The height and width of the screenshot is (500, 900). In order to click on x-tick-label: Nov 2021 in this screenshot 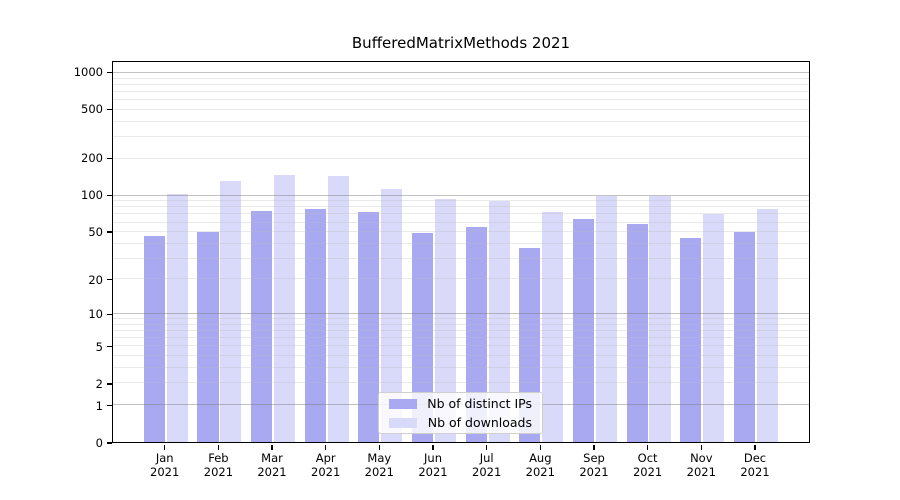, I will do `click(701, 465)`.